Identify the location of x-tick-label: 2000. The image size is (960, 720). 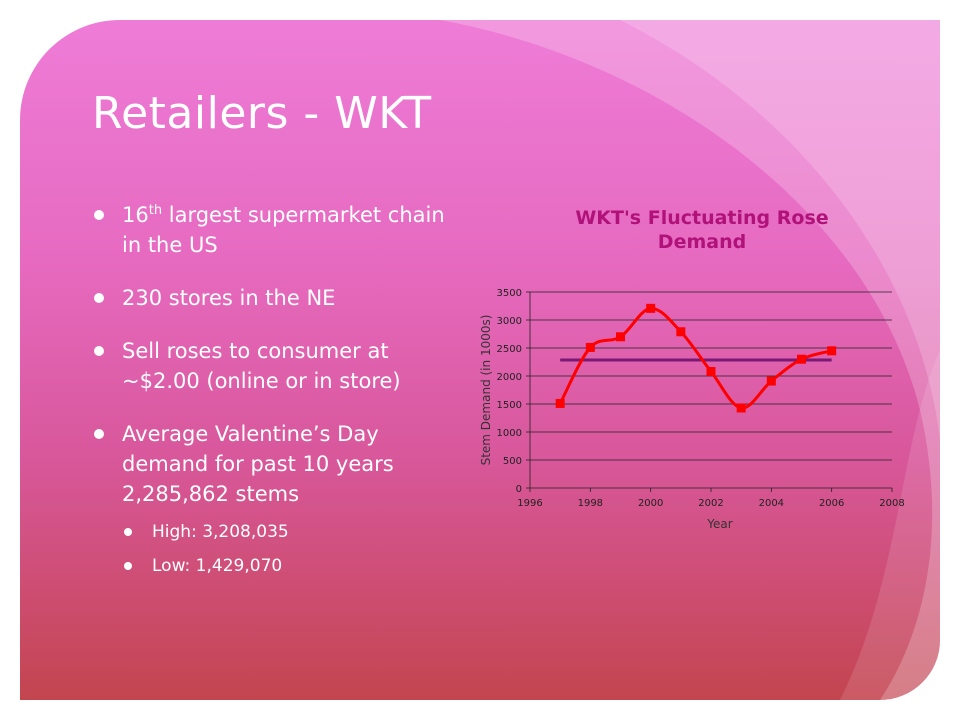
(650, 503).